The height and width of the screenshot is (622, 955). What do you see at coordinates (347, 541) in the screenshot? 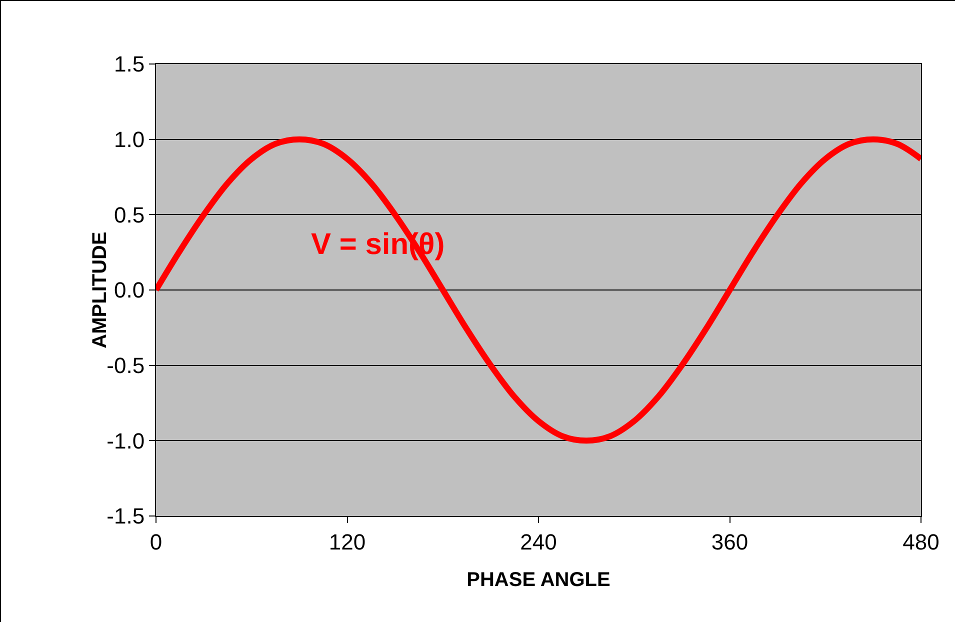
I see `x-tick-label: 120` at bounding box center [347, 541].